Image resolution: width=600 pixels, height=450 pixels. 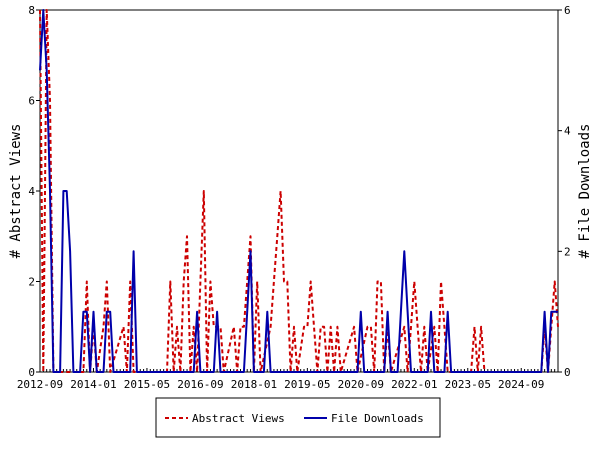 I want to click on legend-label-file-downloads: File Downloads, so click(x=377, y=418).